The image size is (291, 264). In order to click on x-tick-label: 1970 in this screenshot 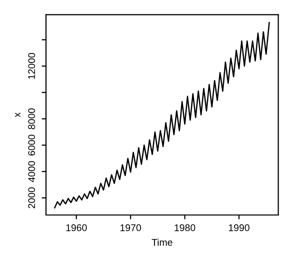, I will do `click(131, 228)`.